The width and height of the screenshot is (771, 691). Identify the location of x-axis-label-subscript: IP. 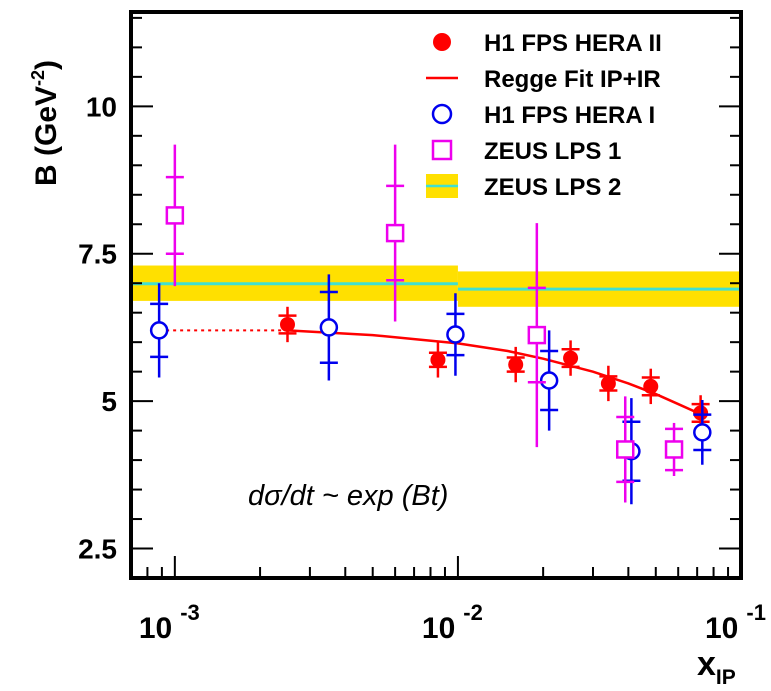
(726, 677).